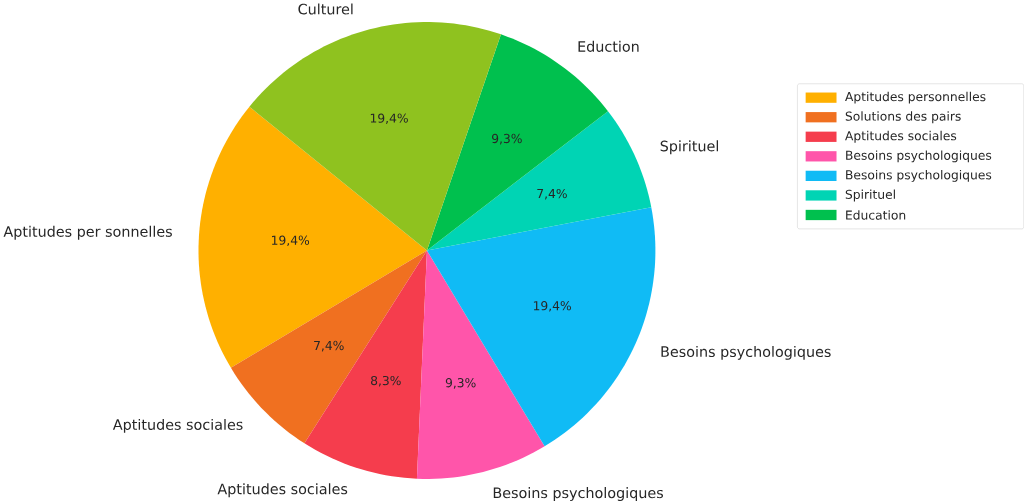 This screenshot has height=504, width=1024. I want to click on text: Spirituel, so click(870, 195).